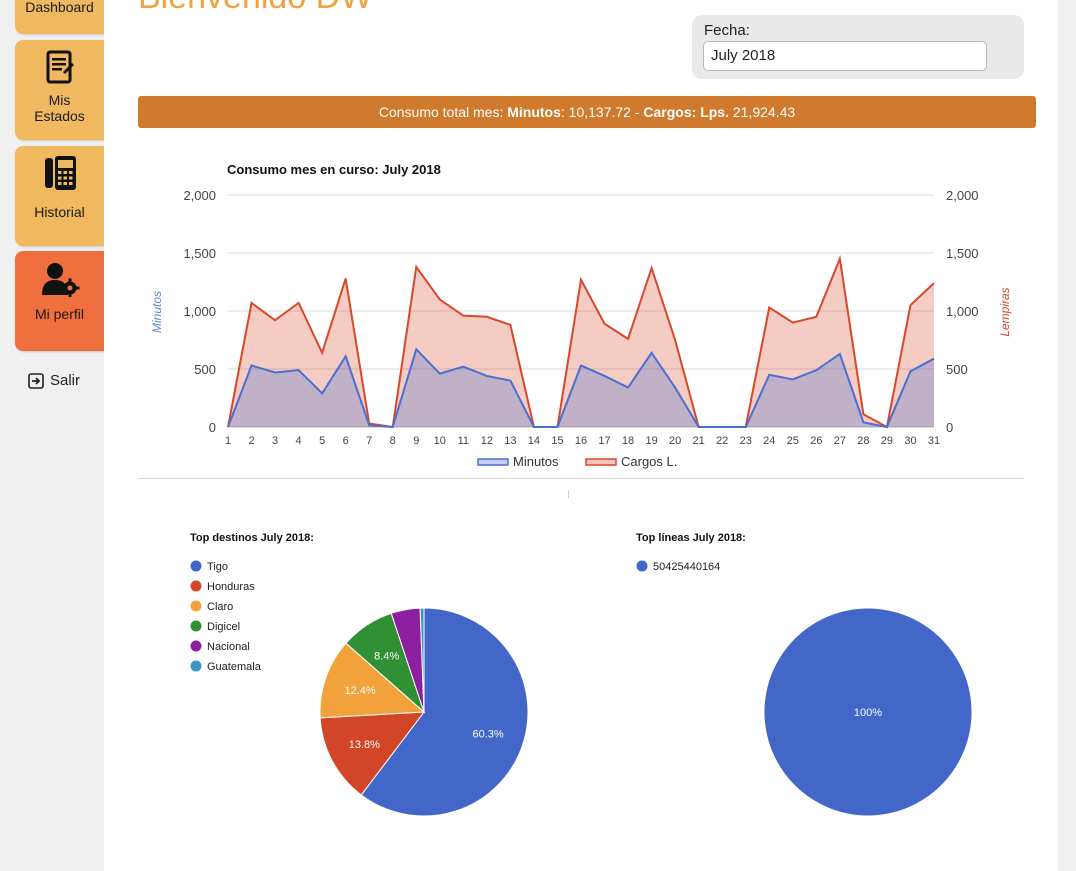 Image resolution: width=1076 pixels, height=871 pixels. I want to click on x-tick-label: 20, so click(675, 441).